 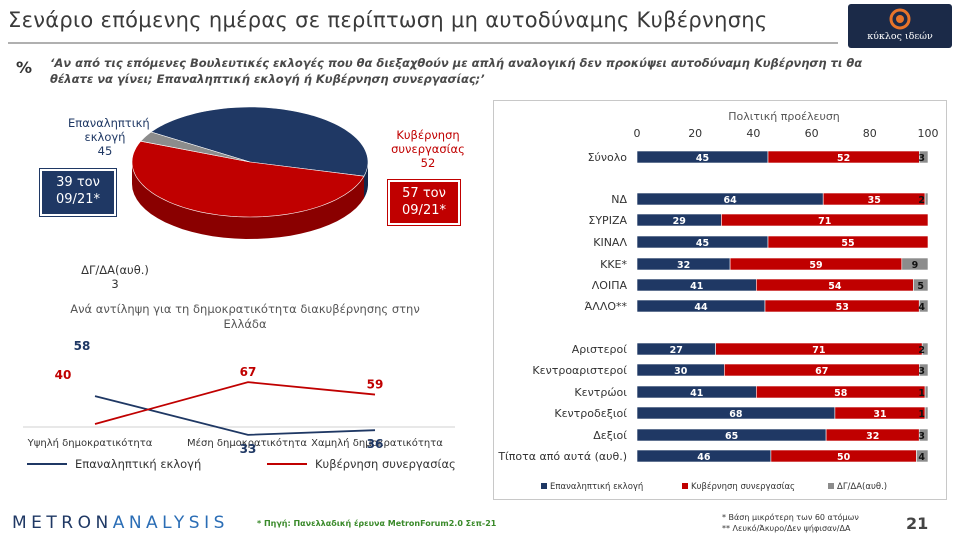 I want to click on bar-xtick-2: 40, so click(x=753, y=133).